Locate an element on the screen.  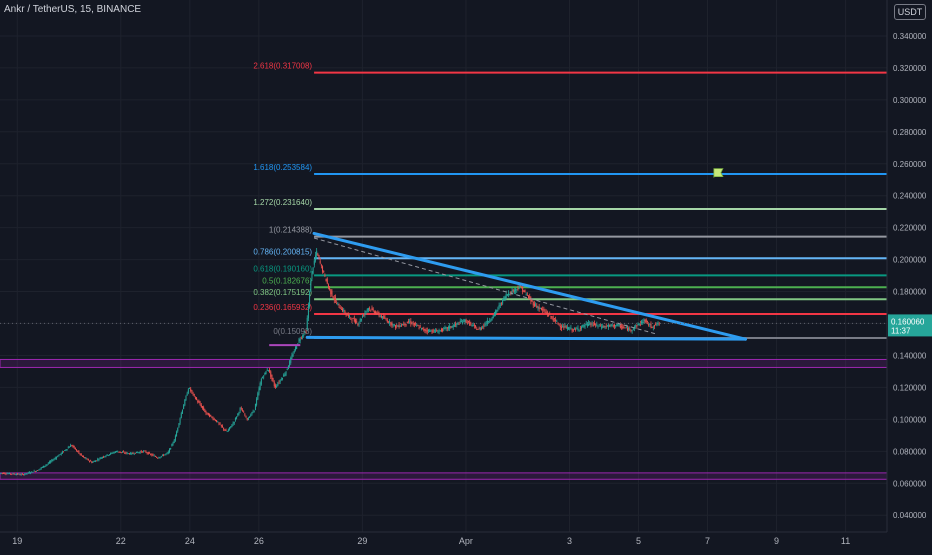
fib-level-label: 2.618(0.317008) is located at coordinates (282, 66).